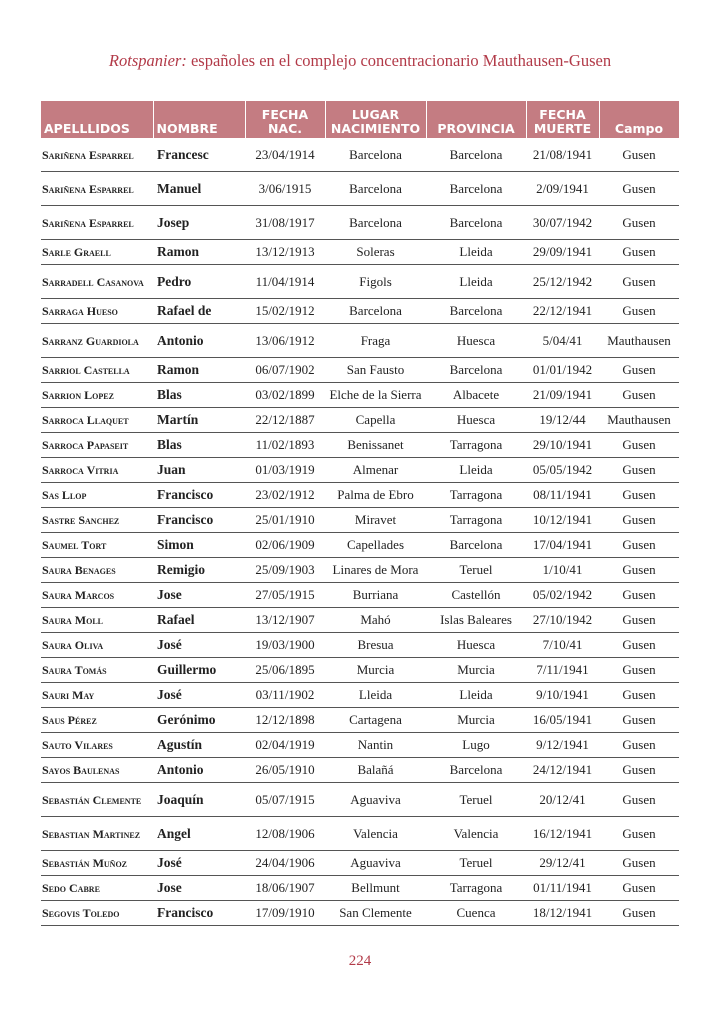  I want to click on surname-cell: Sauto Vilares, so click(97, 745).